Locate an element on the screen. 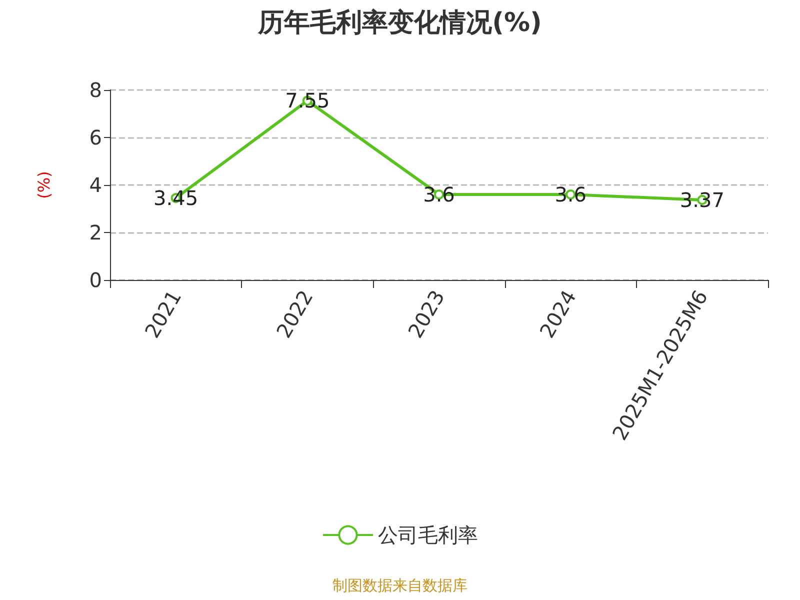 This screenshot has width=800, height=600. text: 制图数据来自数据库 is located at coordinates (400, 585).